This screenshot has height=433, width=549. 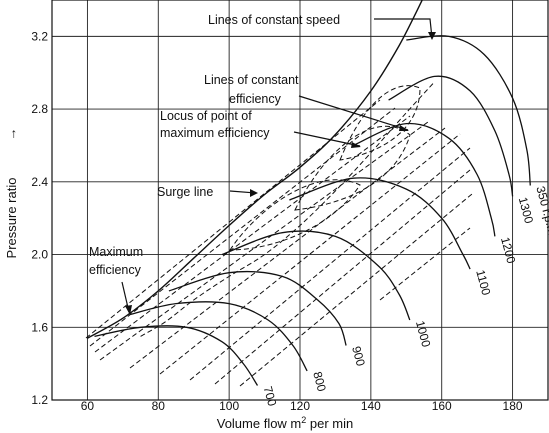 I want to click on x-tick-label: 80, so click(x=159, y=406).